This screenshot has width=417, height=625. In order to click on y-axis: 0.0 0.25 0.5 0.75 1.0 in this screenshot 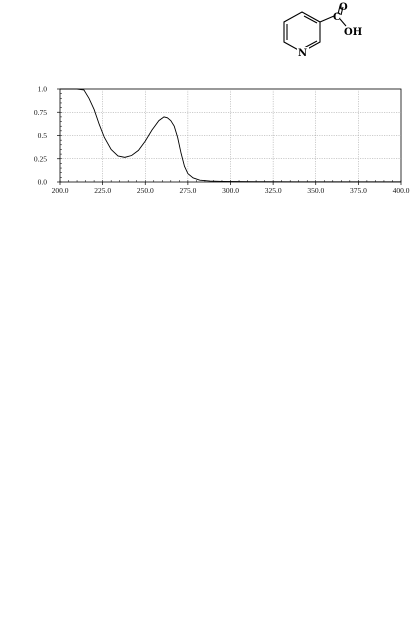, I will do `click(47, 136)`.